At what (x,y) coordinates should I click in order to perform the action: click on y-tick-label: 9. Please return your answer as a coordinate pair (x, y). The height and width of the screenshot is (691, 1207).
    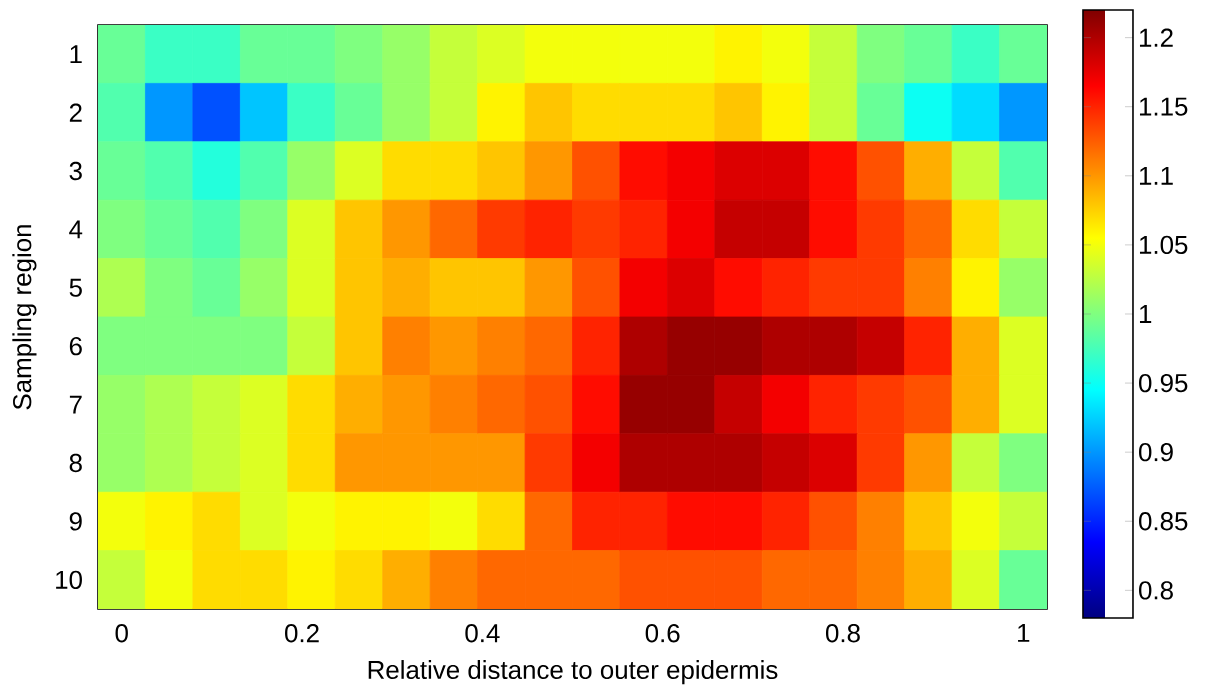
    Looking at the image, I should click on (75, 521).